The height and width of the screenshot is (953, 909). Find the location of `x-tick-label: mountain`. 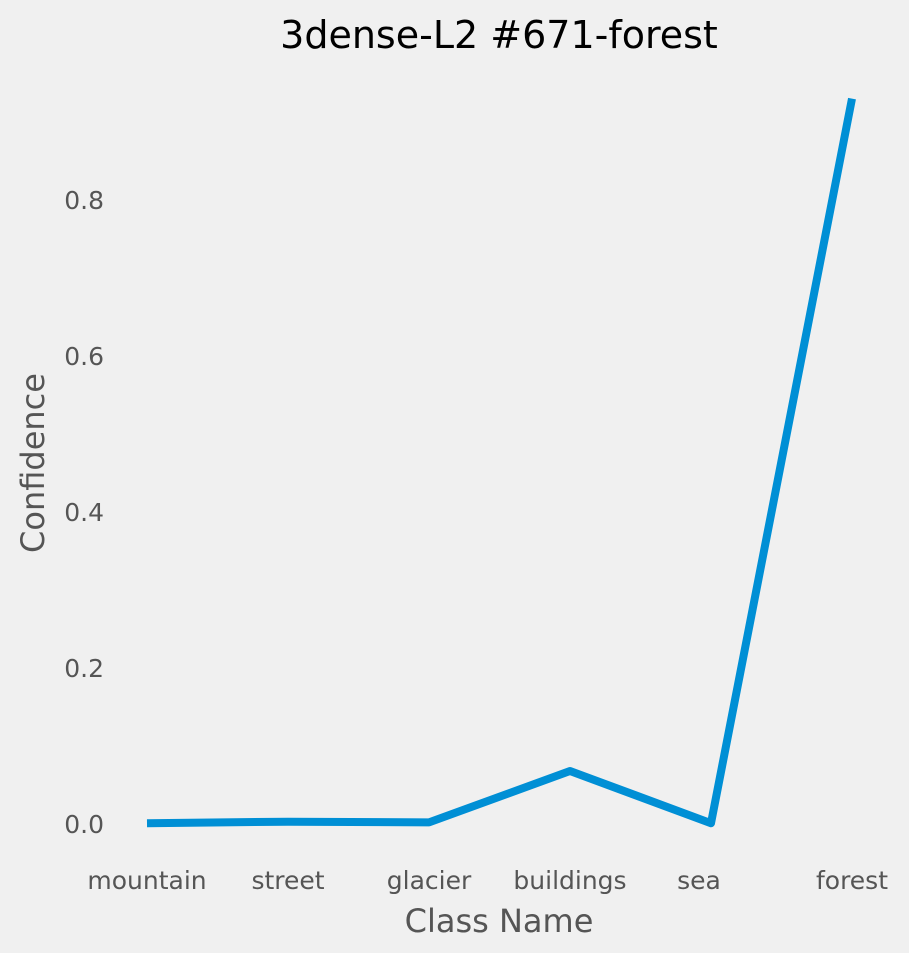

x-tick-label: mountain is located at coordinates (146, 880).